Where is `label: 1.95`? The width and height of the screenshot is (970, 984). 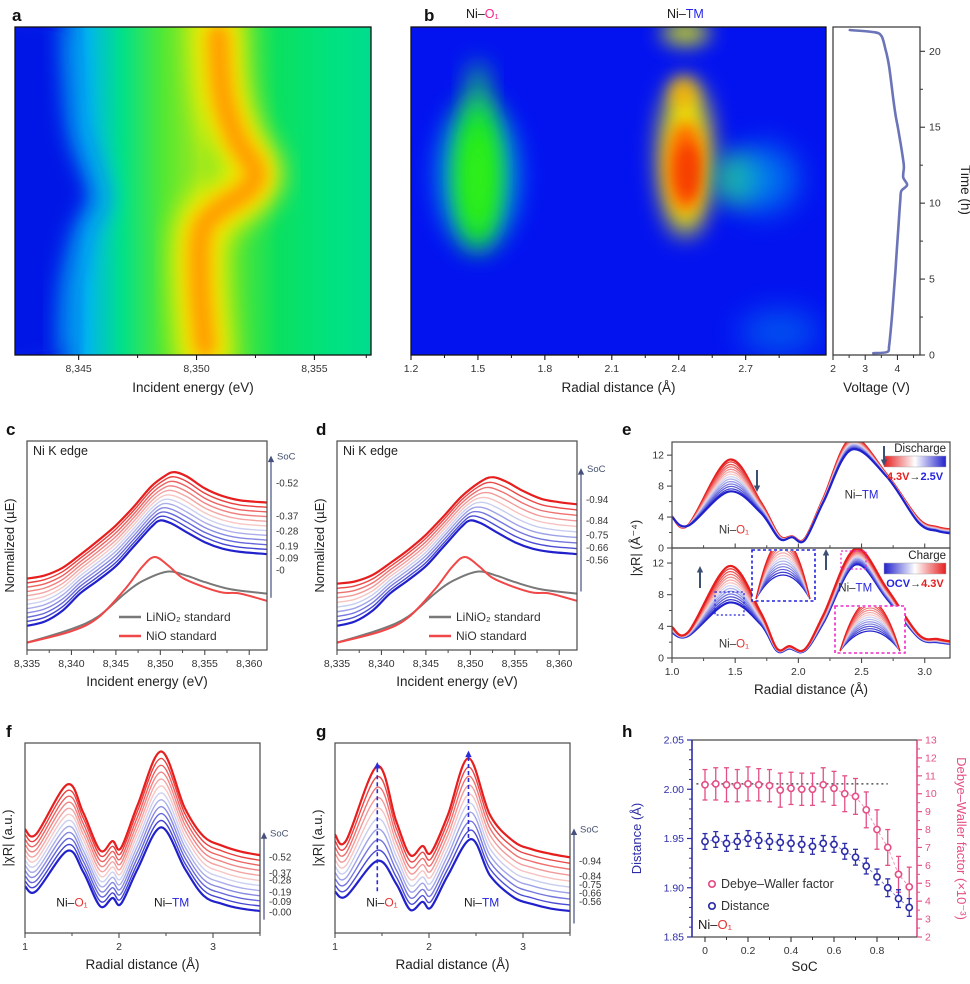 label: 1.95 is located at coordinates (674, 839).